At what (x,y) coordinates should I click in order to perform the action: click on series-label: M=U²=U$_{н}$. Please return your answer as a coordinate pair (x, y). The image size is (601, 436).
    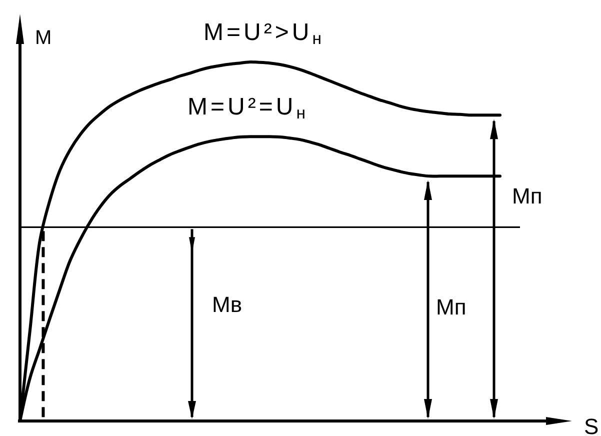
    Looking at the image, I should click on (248, 108).